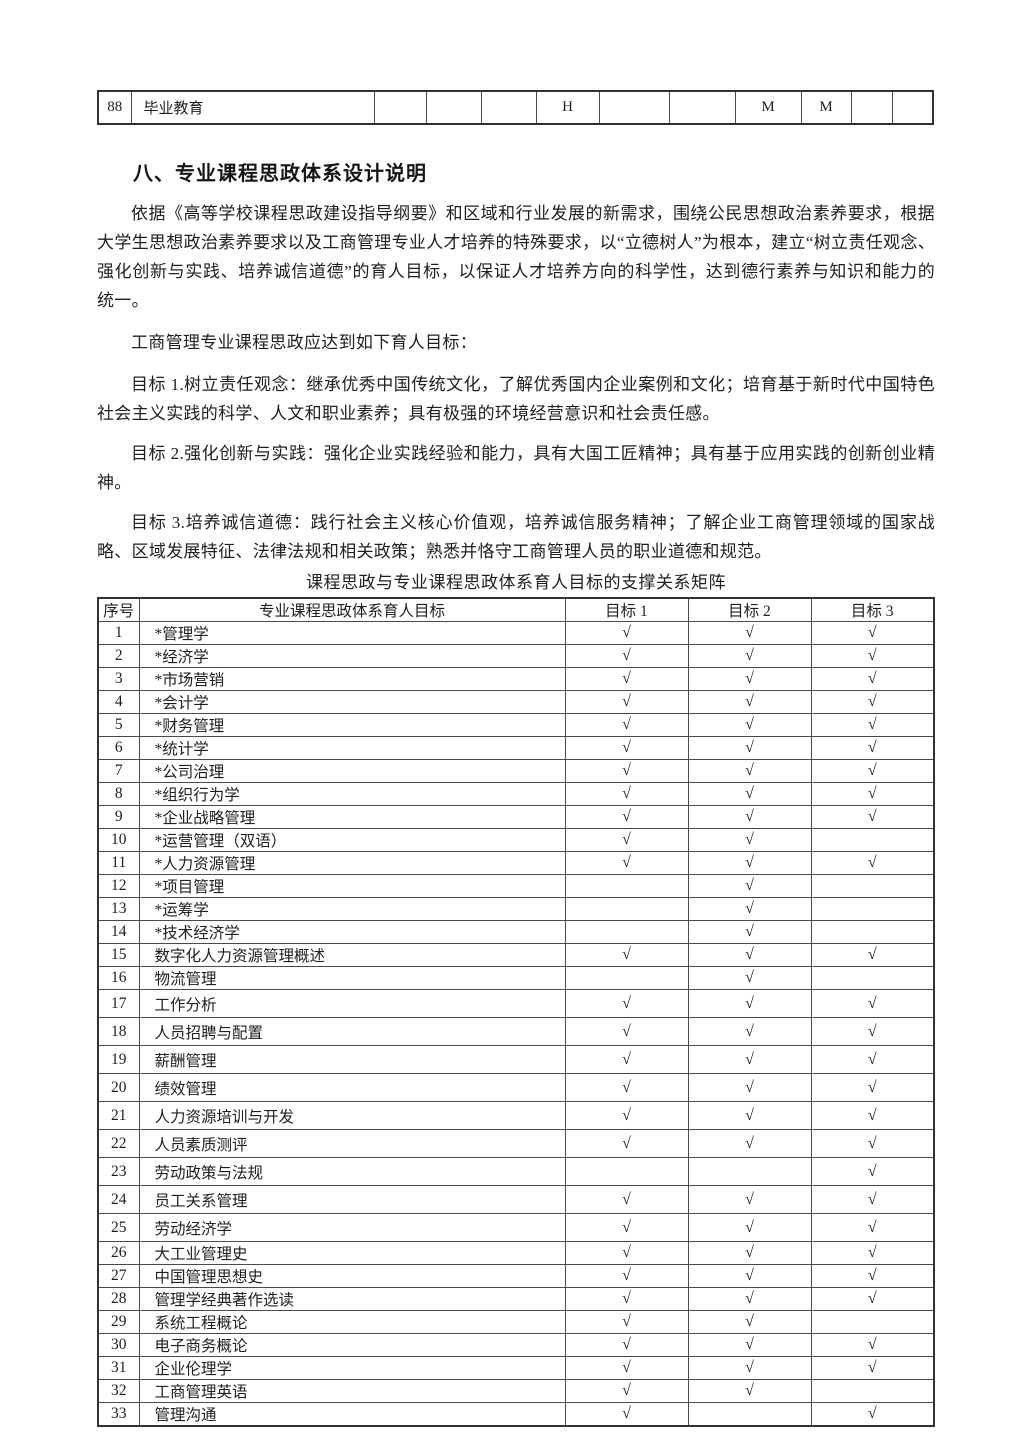  I want to click on course-name: 企业伦理学, so click(352, 1368).